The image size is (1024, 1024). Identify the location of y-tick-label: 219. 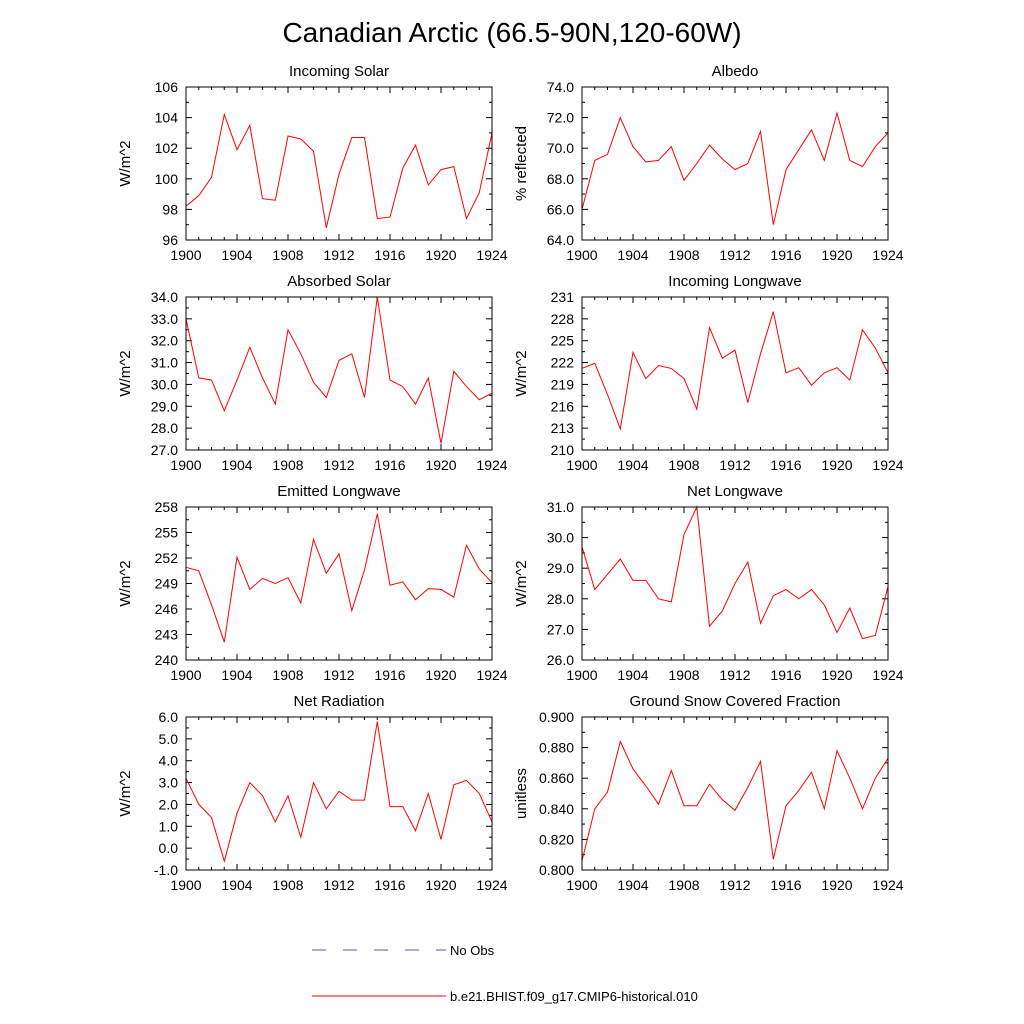
(563, 384).